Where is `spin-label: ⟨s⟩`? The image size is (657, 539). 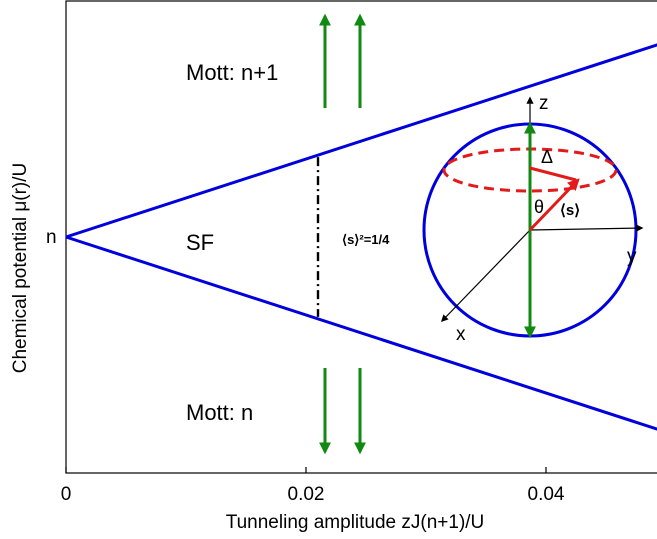 spin-label: ⟨s⟩ is located at coordinates (570, 210).